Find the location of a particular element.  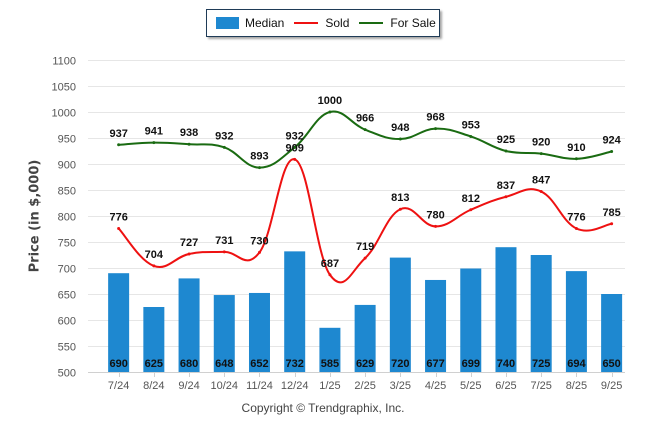

x-tick-label: 7/25 is located at coordinates (540, 386).